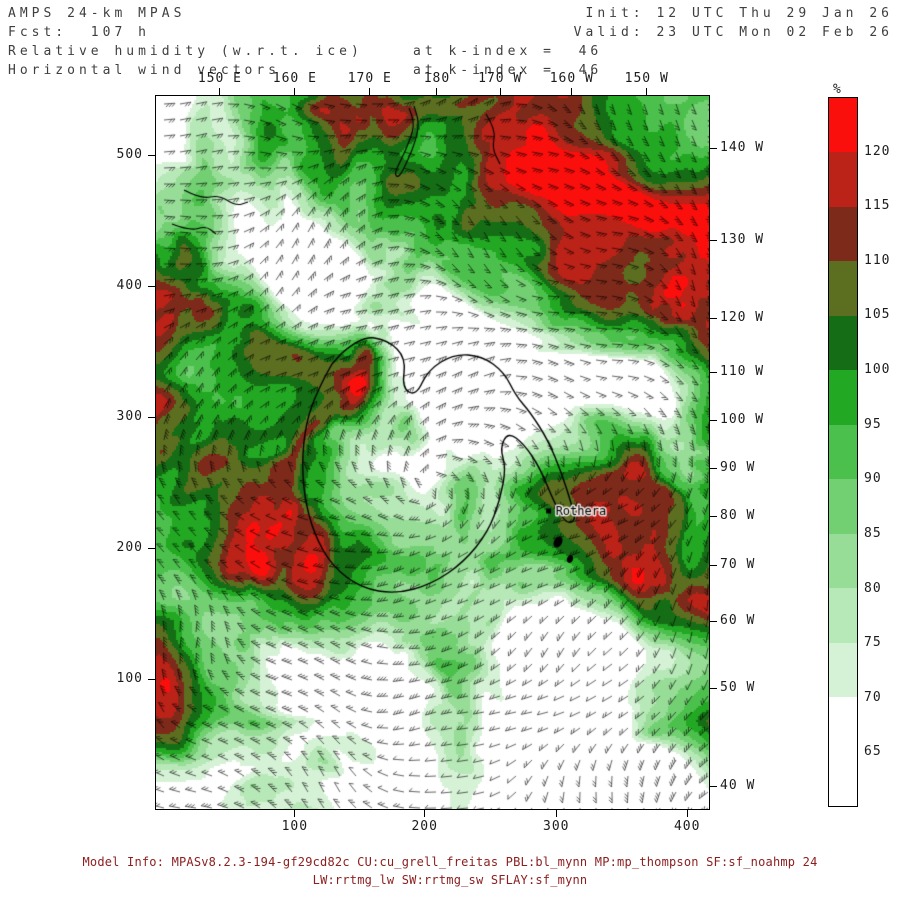  I want to click on axis-label-top: 170 W, so click(500, 78).